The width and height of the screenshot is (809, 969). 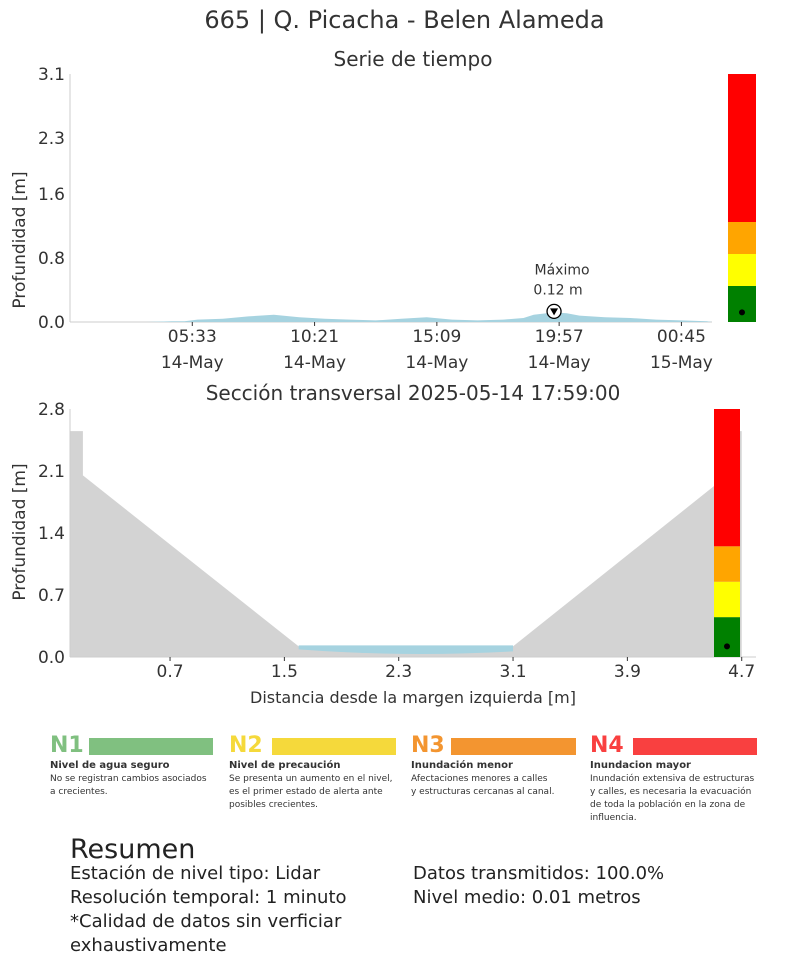 I want to click on cs-alert-safe, so click(x=727, y=637).